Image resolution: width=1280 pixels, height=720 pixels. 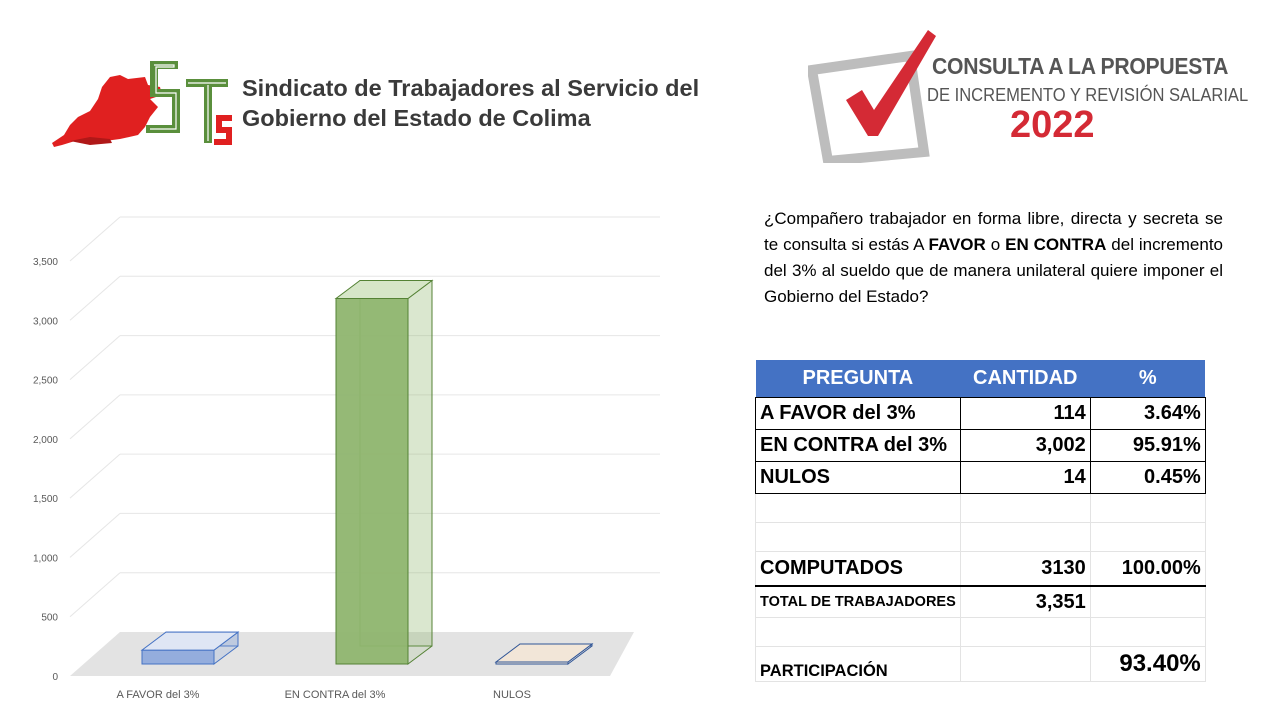 I want to click on row-label: NULOS, so click(x=858, y=477).